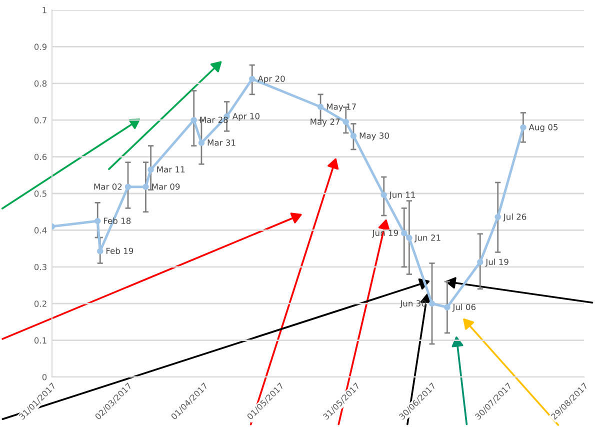 This screenshot has height=427, width=595. I want to click on annotation: Jun 30, so click(413, 304).